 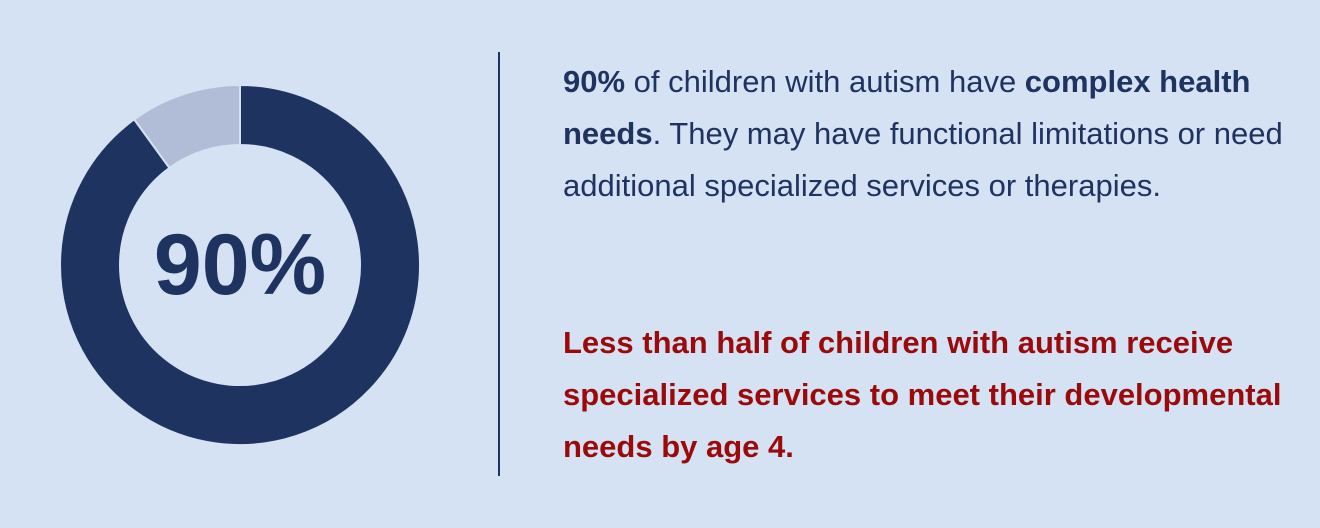 I want to click on text-segment: 90%, so click(x=594, y=81).